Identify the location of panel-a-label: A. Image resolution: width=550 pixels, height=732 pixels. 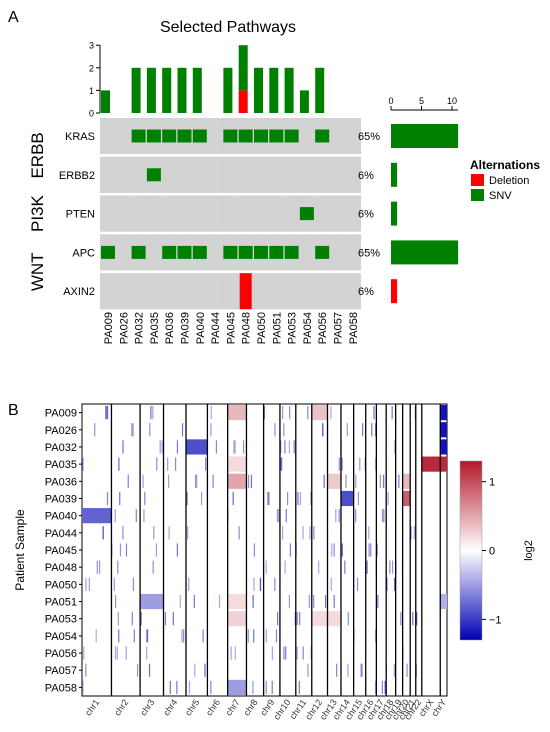
(13, 17).